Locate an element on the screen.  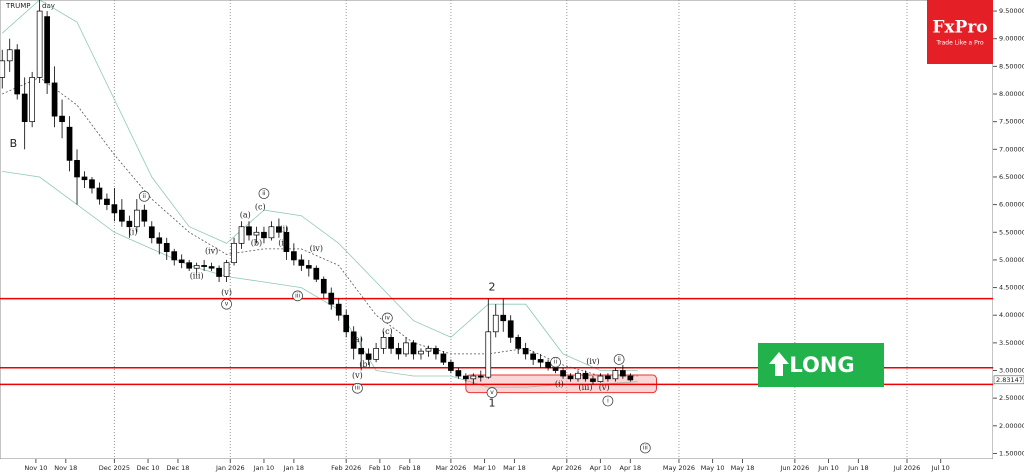
x-tick-label: Jun 18 is located at coordinates (858, 468).